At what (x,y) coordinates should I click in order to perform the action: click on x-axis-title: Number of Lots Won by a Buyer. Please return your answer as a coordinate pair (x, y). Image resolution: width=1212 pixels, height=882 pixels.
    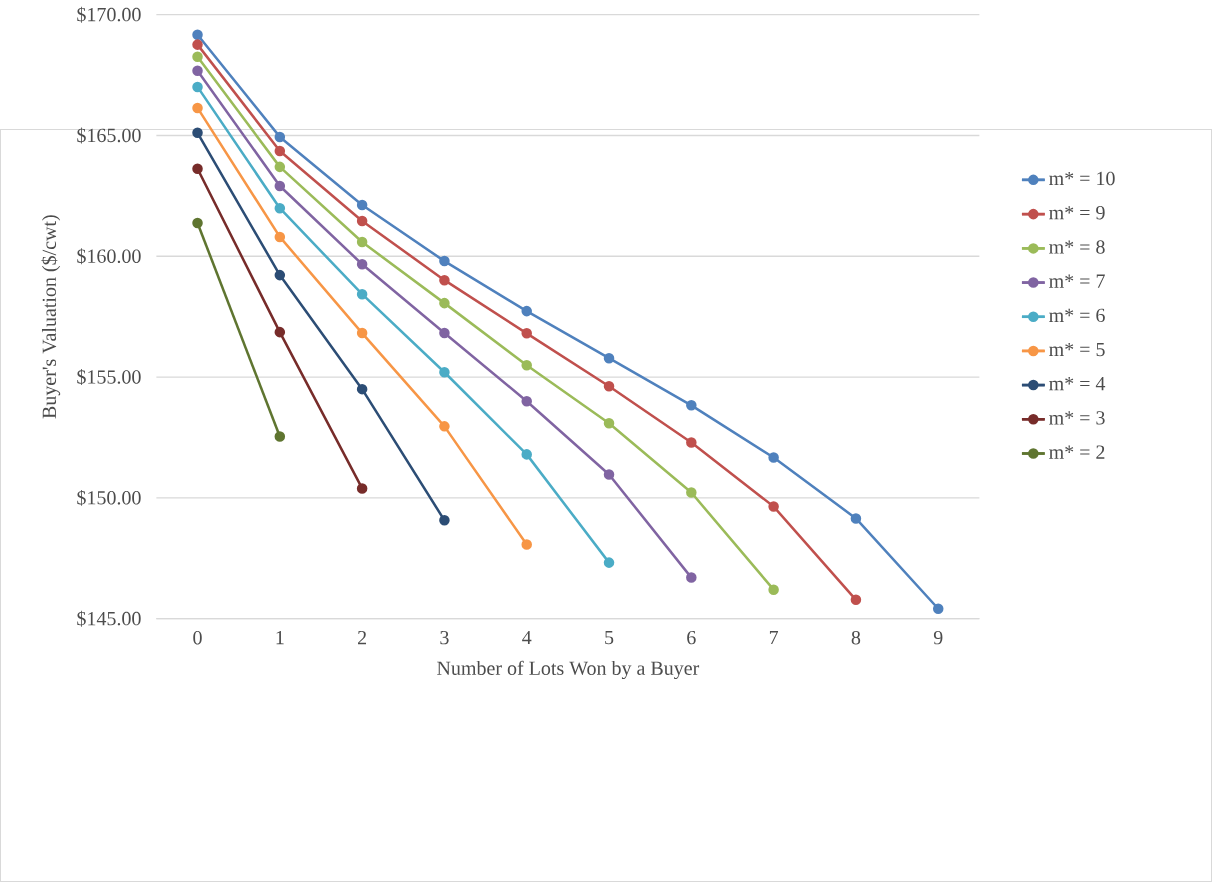
    Looking at the image, I should click on (568, 670).